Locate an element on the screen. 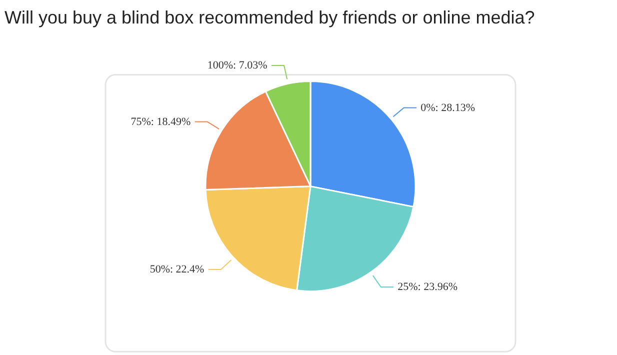 This screenshot has width=617, height=355. slice-label: 0%: 28.13% is located at coordinates (448, 108).